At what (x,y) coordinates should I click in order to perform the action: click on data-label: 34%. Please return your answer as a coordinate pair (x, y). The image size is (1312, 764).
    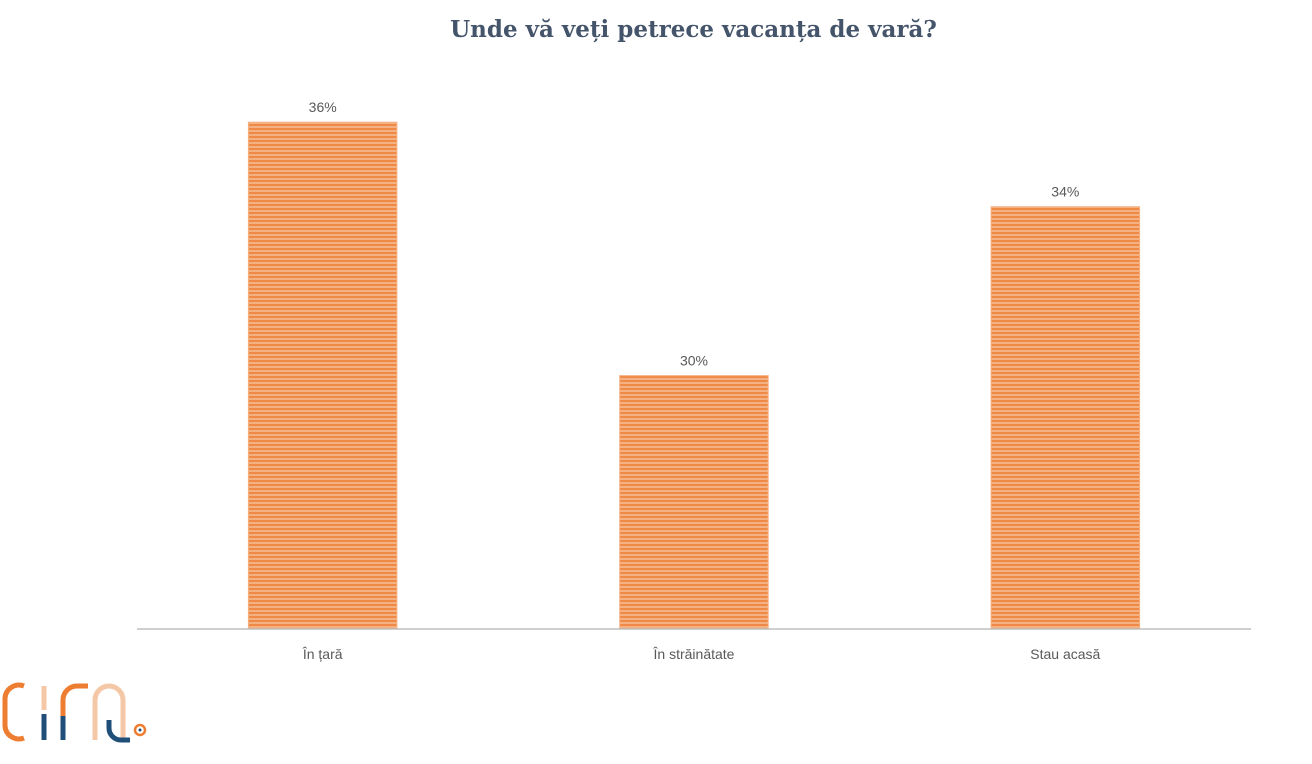
    Looking at the image, I should click on (1065, 192).